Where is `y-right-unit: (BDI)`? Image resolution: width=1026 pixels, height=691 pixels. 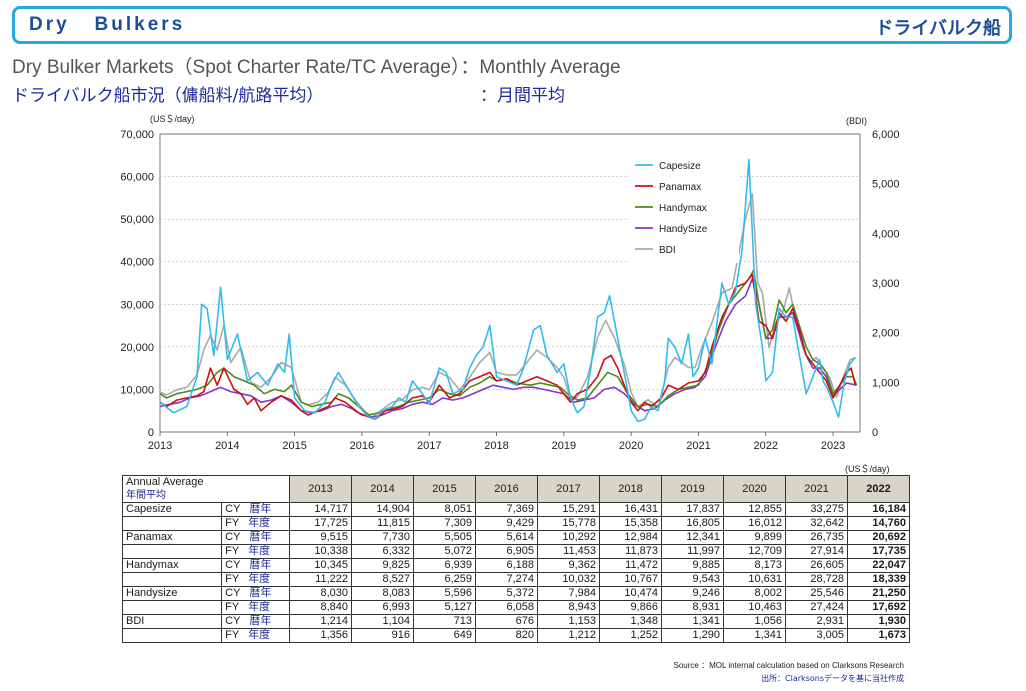
y-right-unit: (BDI) is located at coordinates (856, 121).